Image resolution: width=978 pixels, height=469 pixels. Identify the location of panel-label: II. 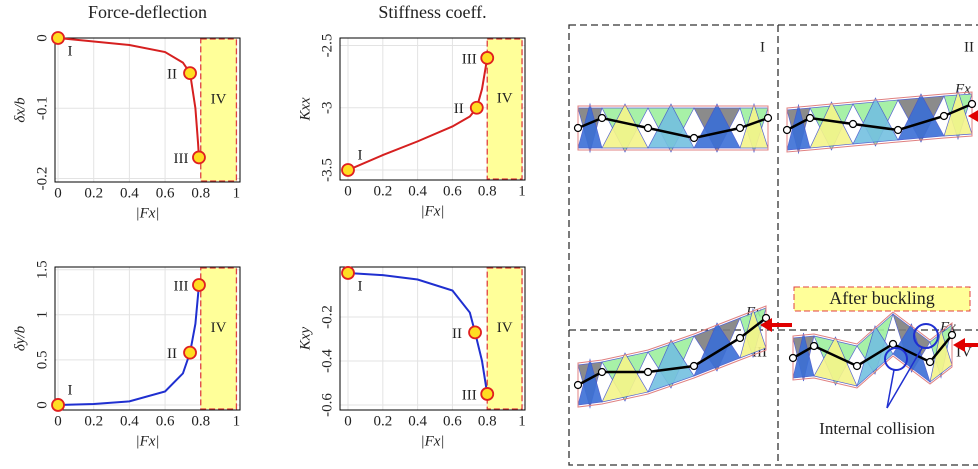
(969, 47).